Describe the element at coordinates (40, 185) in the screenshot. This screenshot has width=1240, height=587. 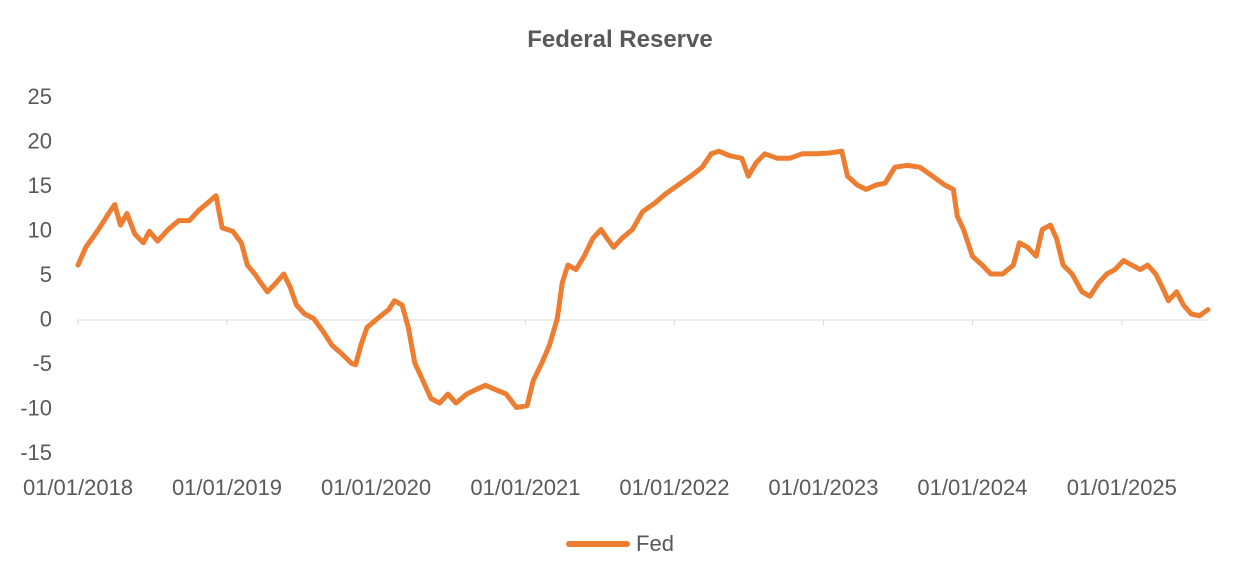
I see `y-tick-label: 15` at that location.